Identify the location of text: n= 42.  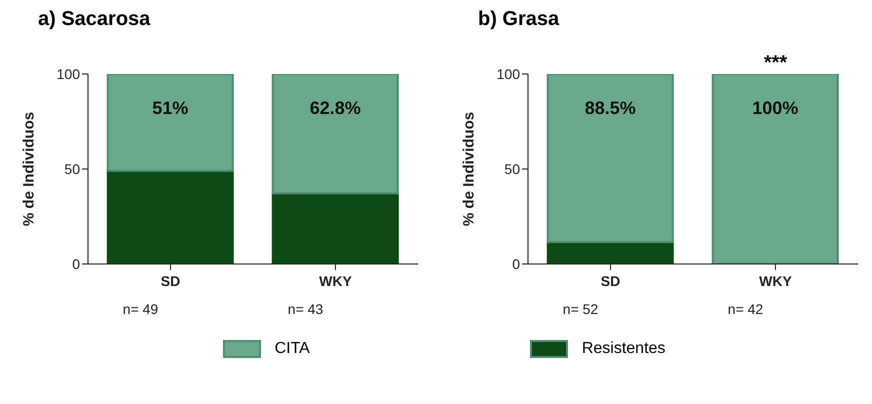
(746, 309).